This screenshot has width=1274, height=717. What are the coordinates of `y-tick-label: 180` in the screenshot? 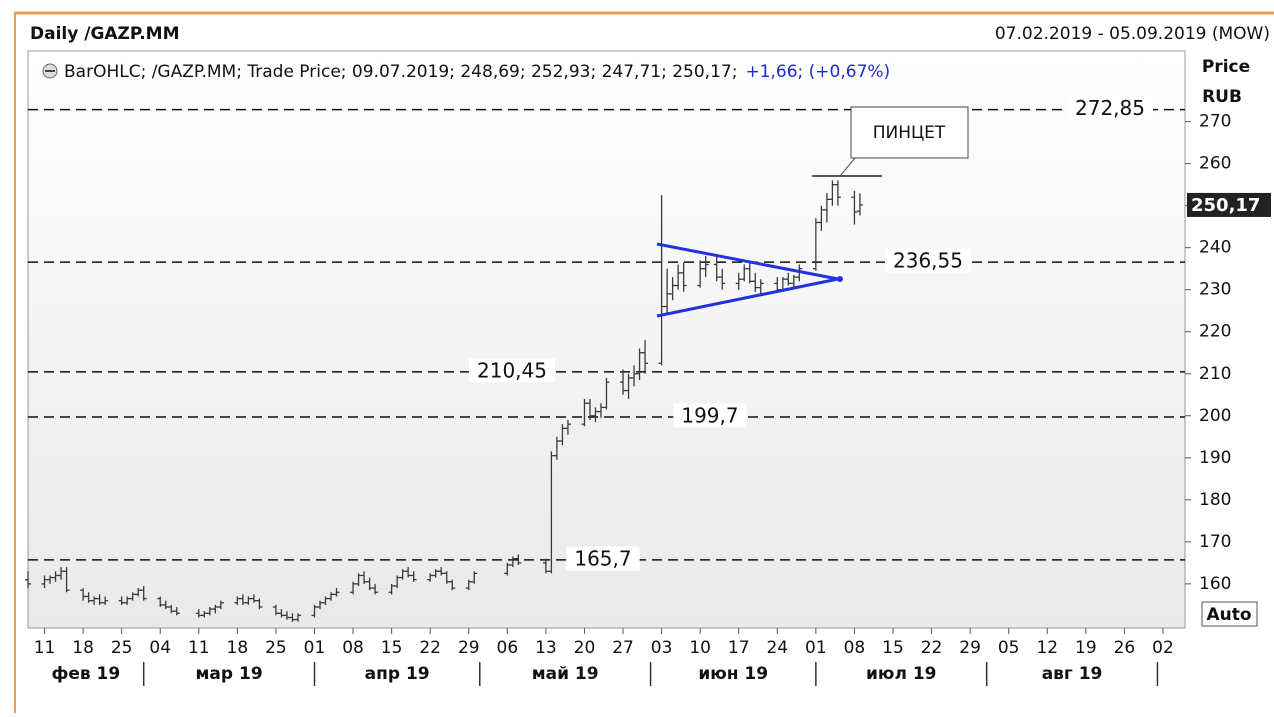 It's located at (1215, 500).